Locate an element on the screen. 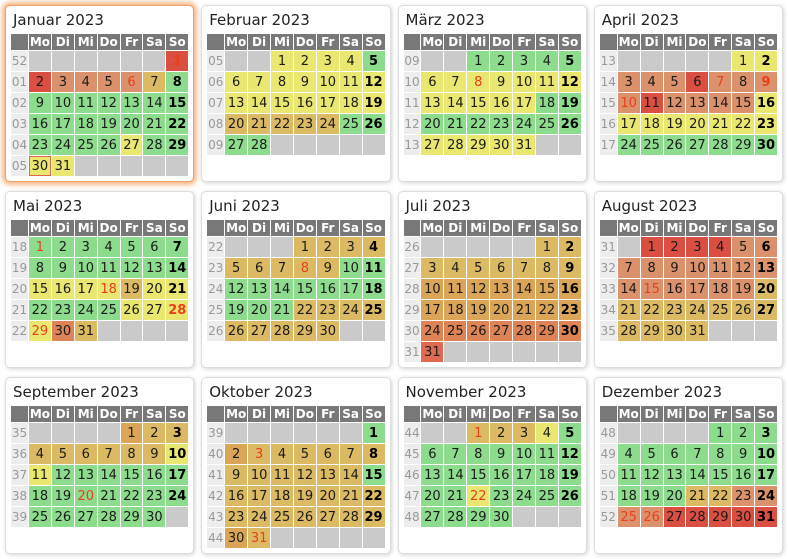  day-cell: 15 is located at coordinates (546, 289).